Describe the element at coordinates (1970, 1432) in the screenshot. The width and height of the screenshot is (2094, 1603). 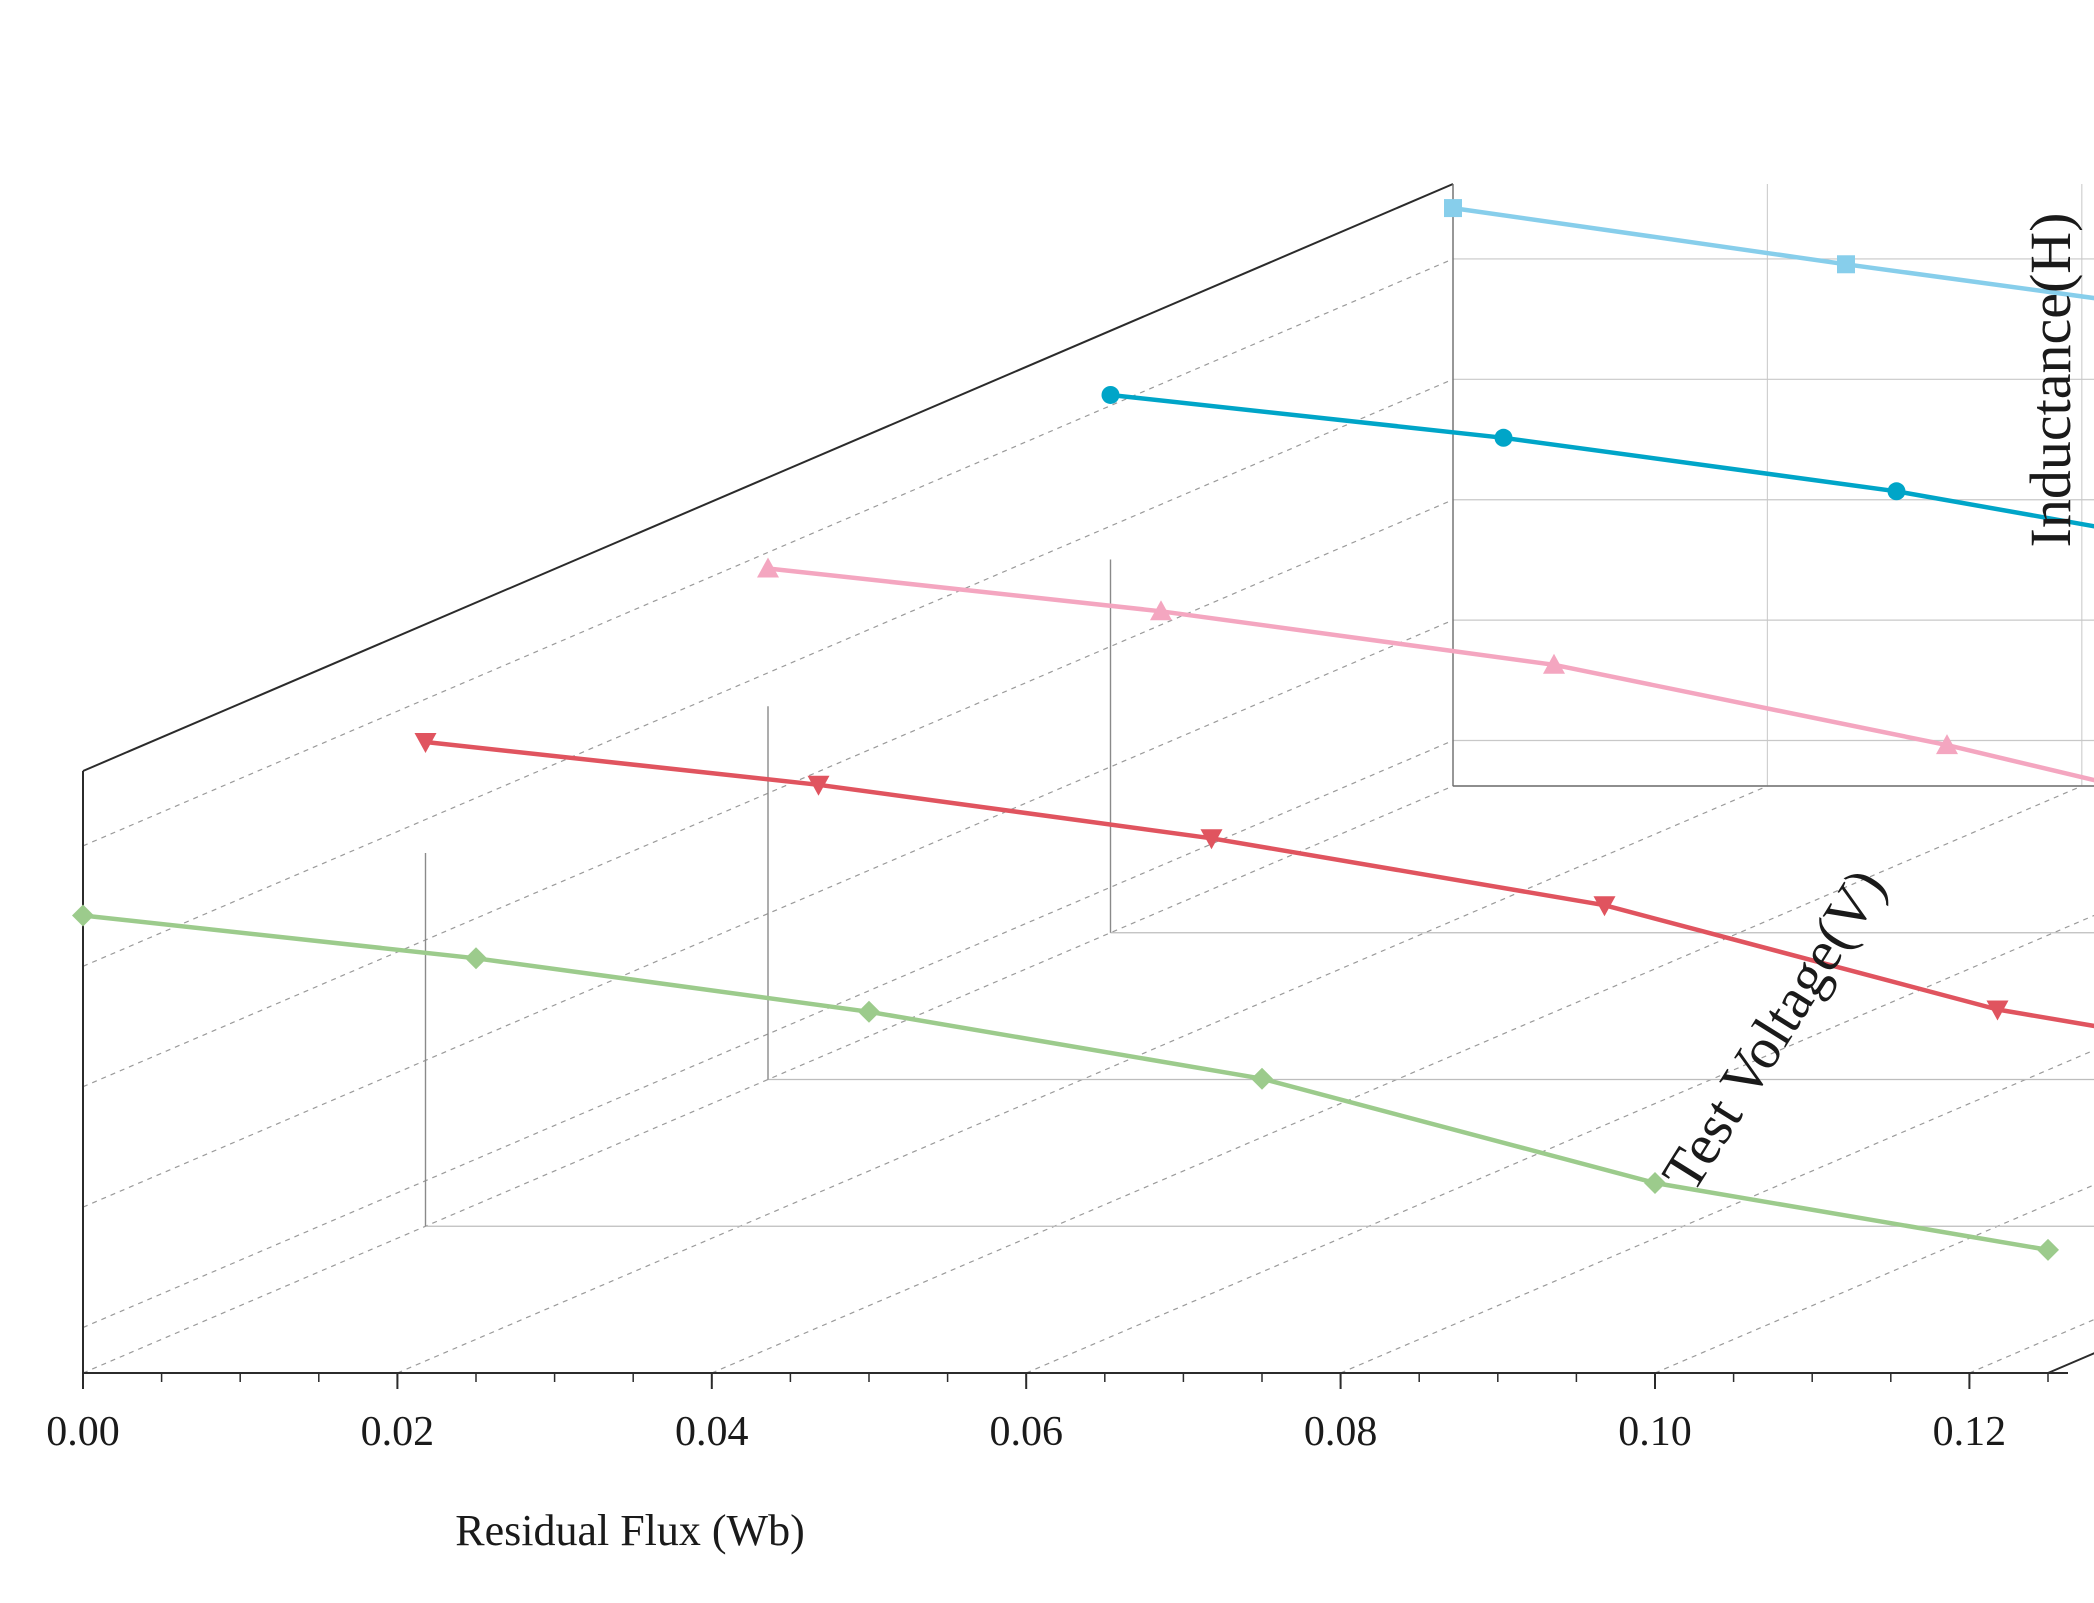
I see `x-tick-label: 0.12` at that location.